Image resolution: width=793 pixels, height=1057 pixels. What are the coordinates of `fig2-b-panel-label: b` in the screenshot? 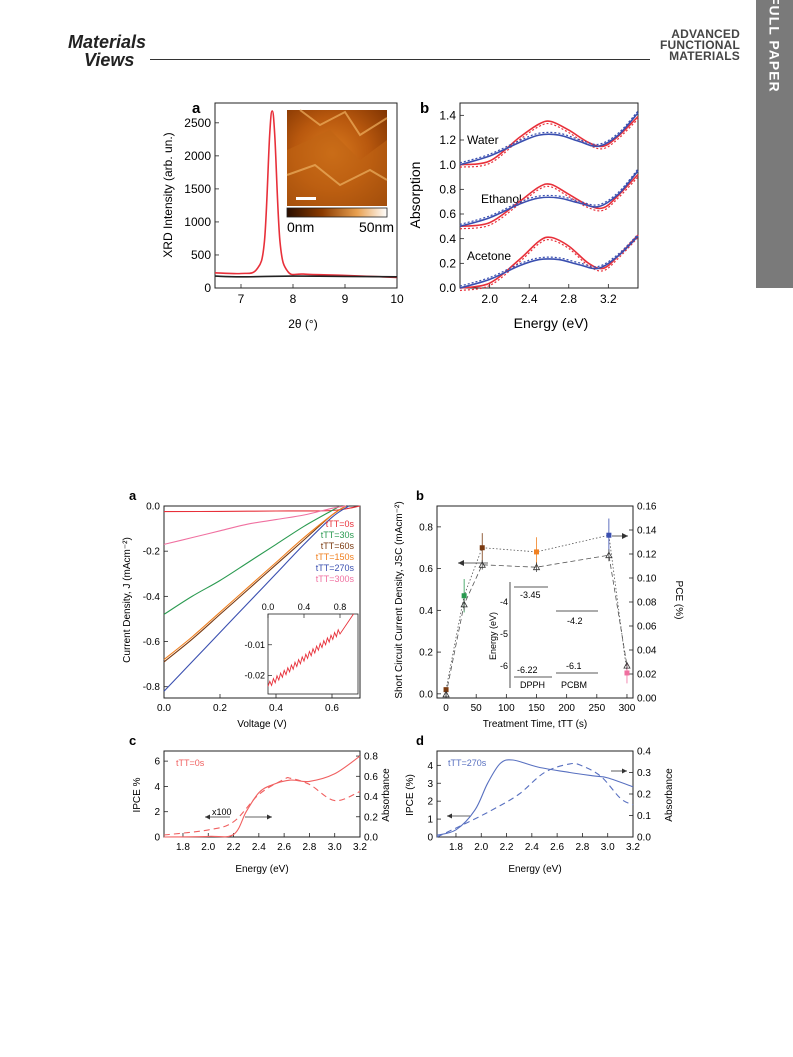 It's located at (420, 495).